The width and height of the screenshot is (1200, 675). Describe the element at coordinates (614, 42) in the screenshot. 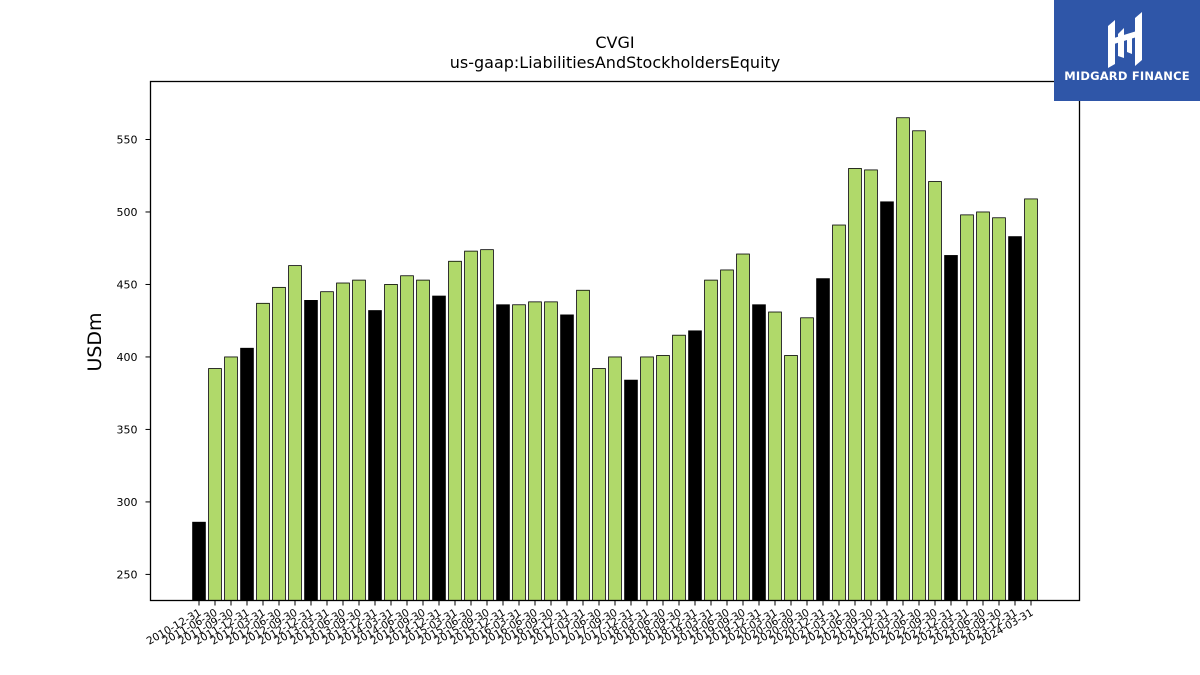

I see `chart-title: CVGI` at that location.